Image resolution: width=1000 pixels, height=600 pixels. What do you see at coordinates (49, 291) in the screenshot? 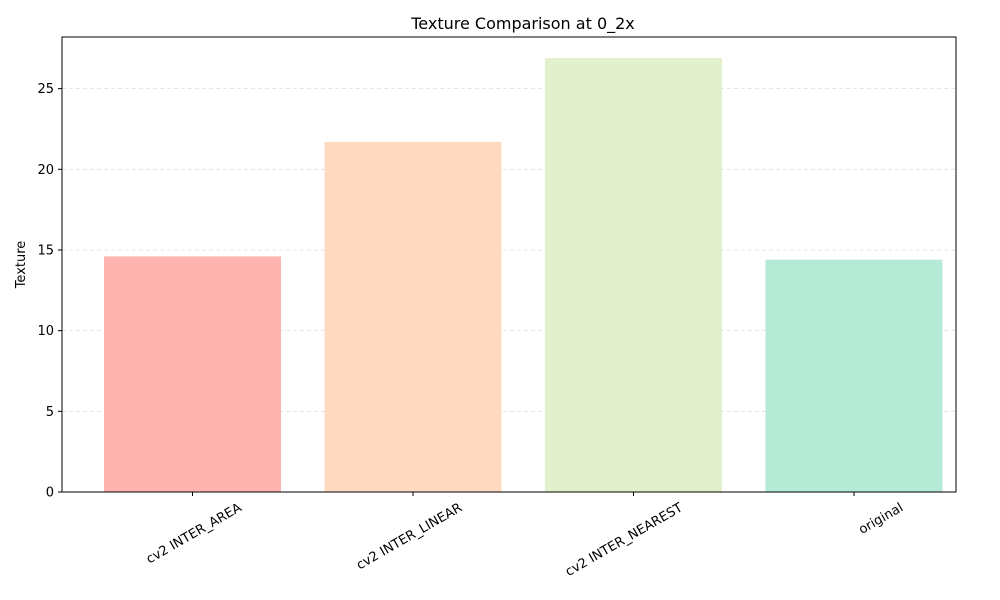
I see `y-axis-ticks: 0 5 10 15 20 25` at bounding box center [49, 291].